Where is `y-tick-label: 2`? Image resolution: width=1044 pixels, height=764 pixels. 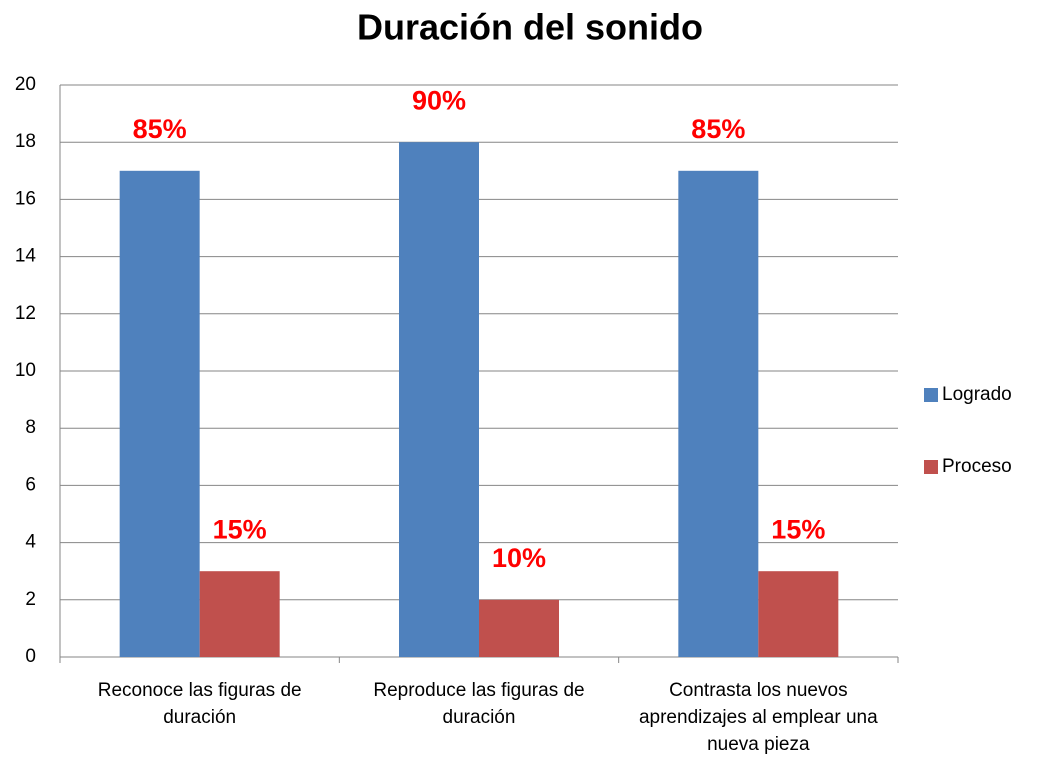
y-tick-label: 2 is located at coordinates (30, 599).